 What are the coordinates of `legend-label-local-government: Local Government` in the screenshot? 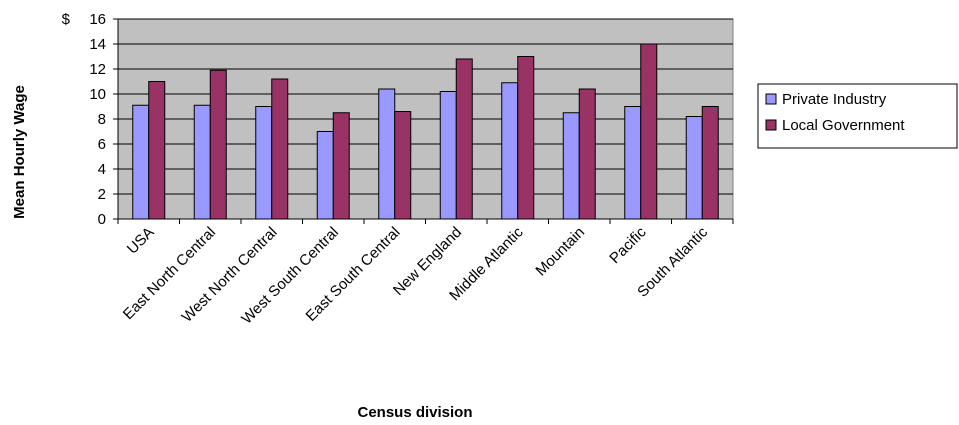 It's located at (843, 125).